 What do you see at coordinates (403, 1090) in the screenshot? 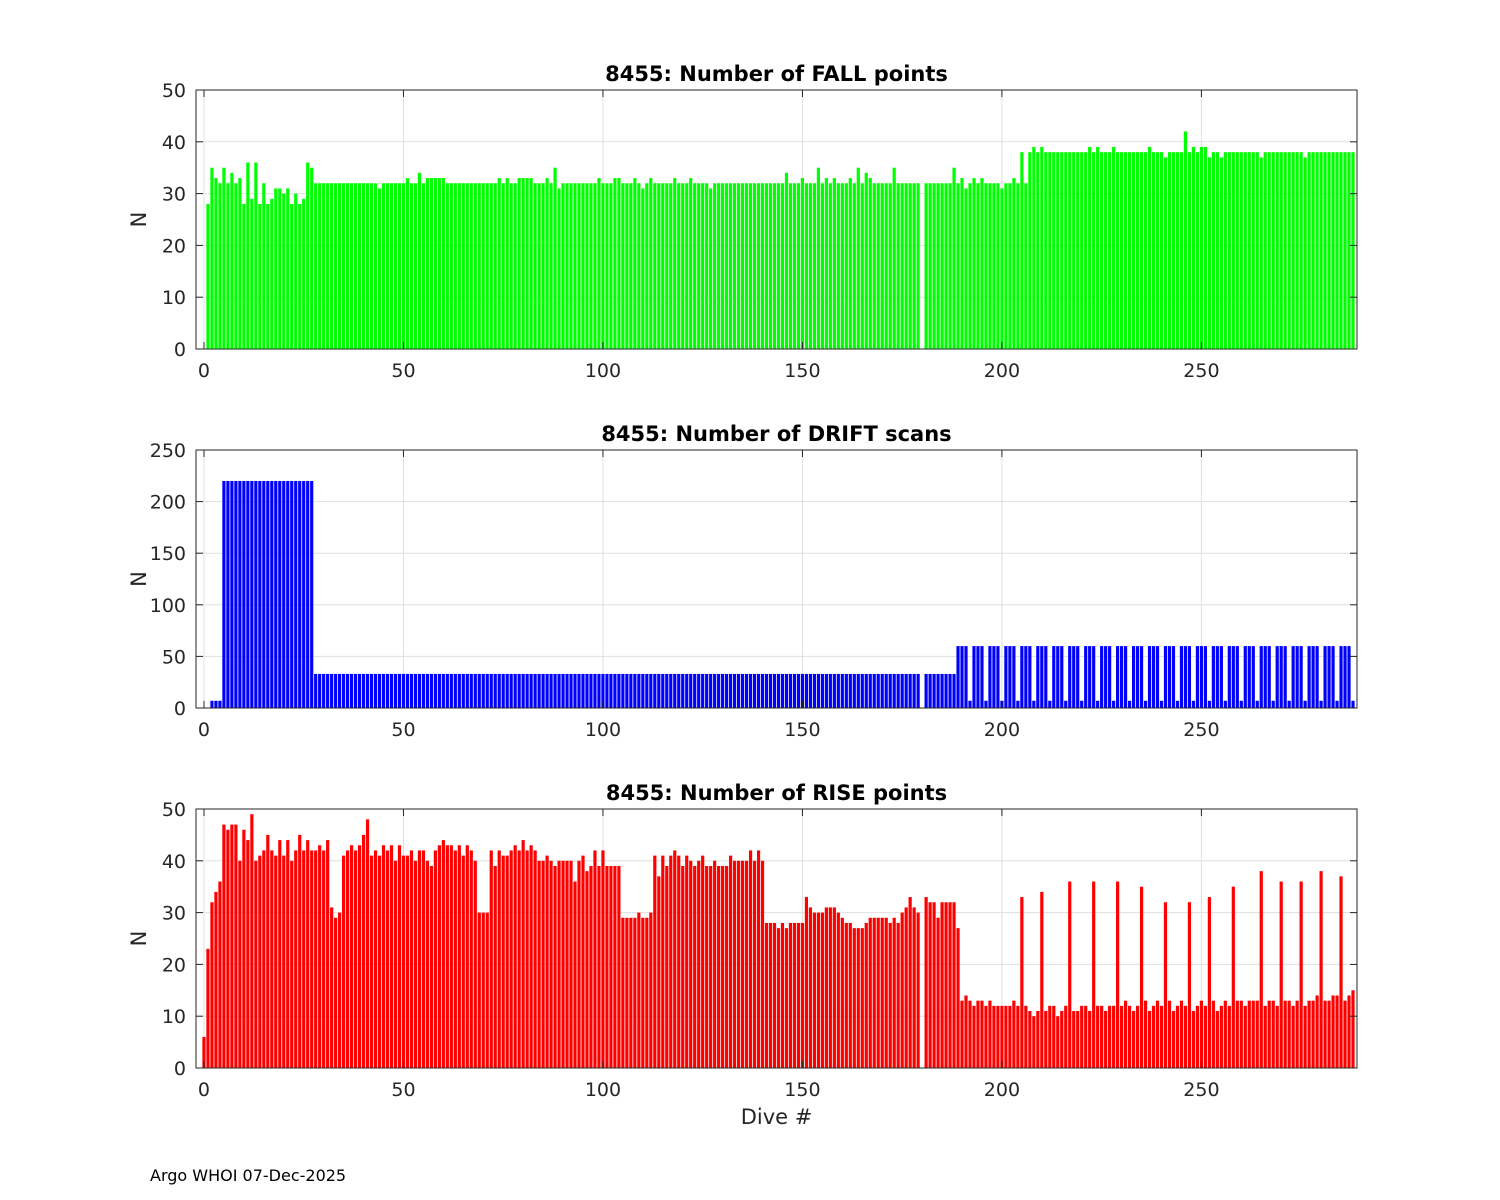
I see `x-tick-label: 50` at bounding box center [403, 1090].